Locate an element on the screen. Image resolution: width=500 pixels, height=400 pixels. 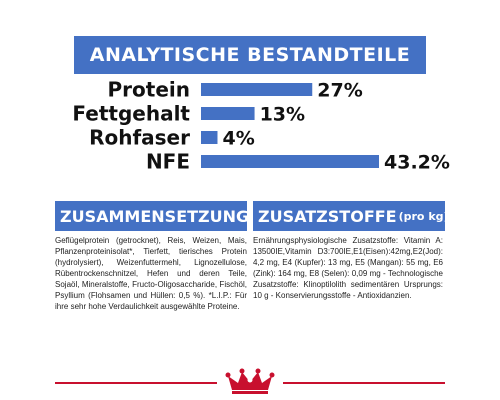
value-label: 13% is located at coordinates (282, 115).